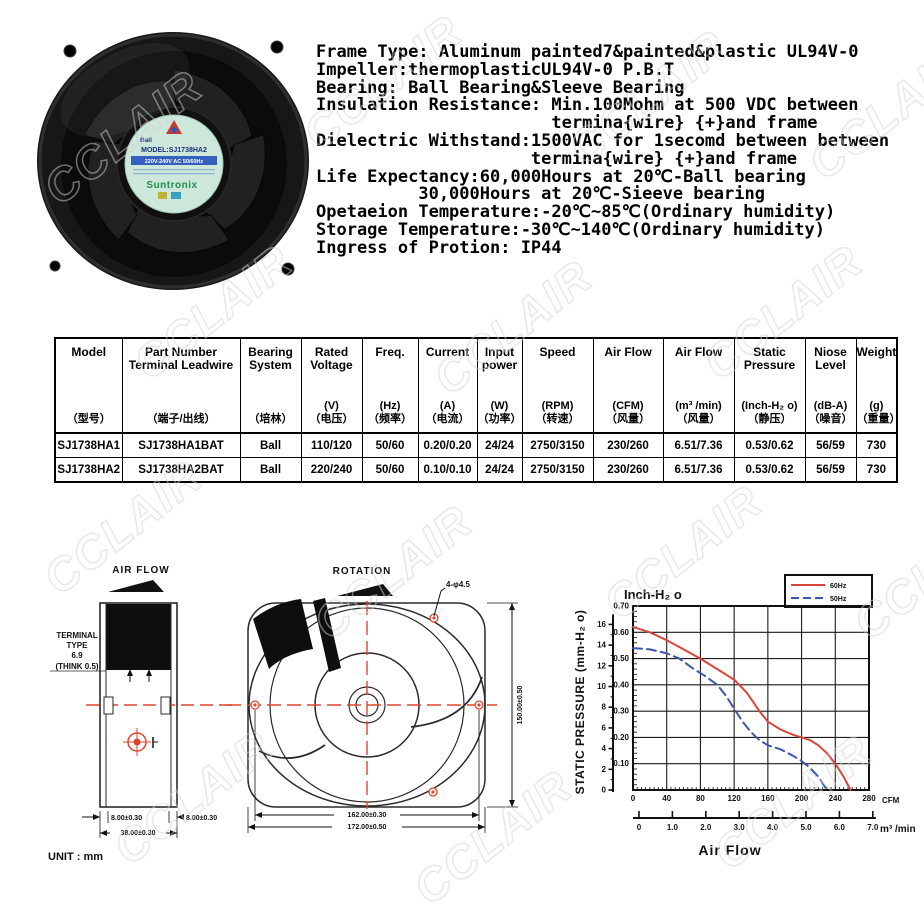 The height and width of the screenshot is (915, 924). Describe the element at coordinates (773, 827) in the screenshot. I see `x-tick-m3min: 4.0` at that location.